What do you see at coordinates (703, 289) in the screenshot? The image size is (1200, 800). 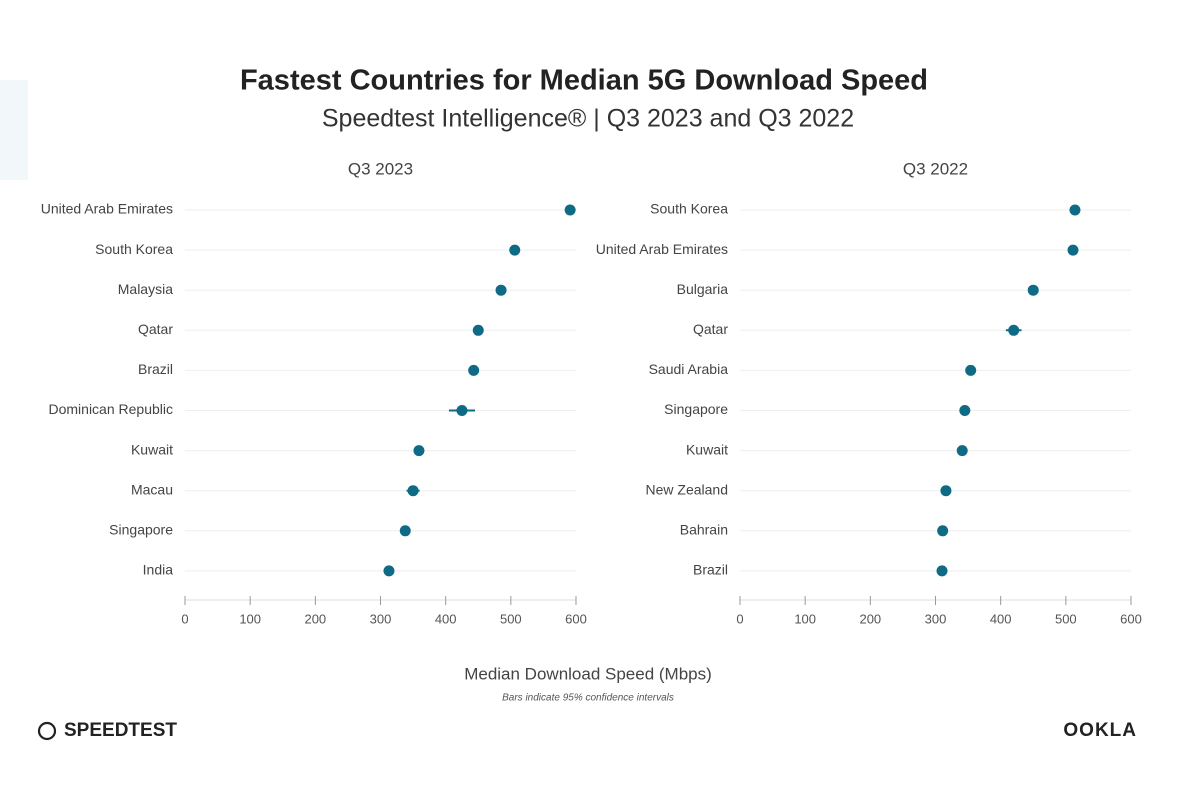 I see `y-tick-label: Bulgaria` at bounding box center [703, 289].